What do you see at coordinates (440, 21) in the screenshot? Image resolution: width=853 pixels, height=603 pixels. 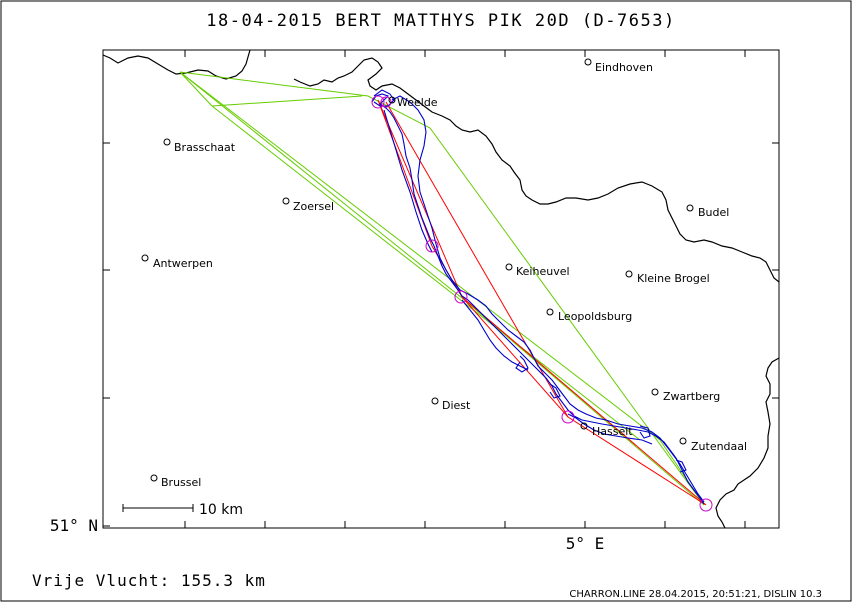 I see `map-title: 18-04-2015 BERT MATTHYS PIK 20D (D-7653)` at bounding box center [440, 21].